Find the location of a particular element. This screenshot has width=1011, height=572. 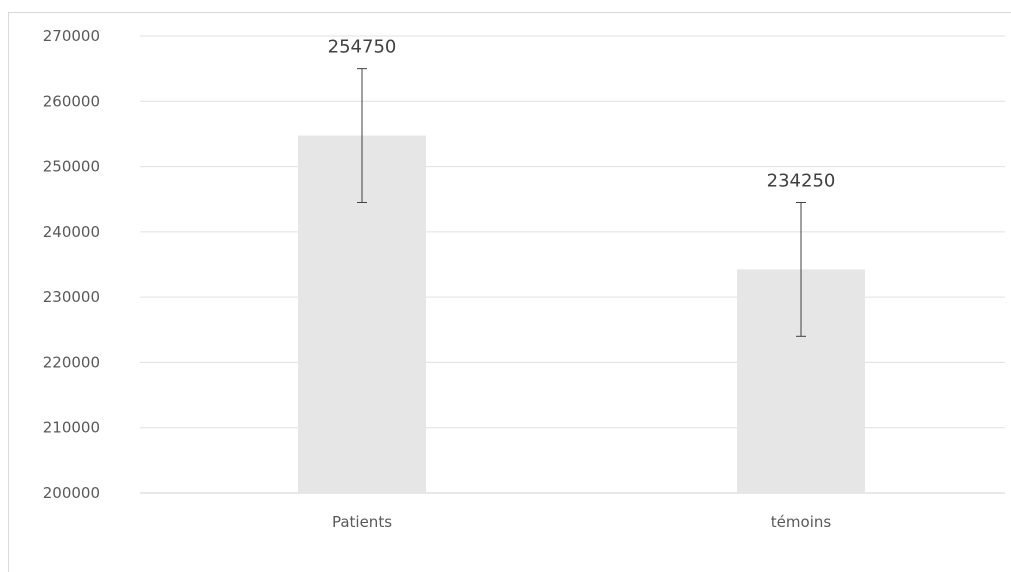

data-label: 254750 is located at coordinates (362, 47).